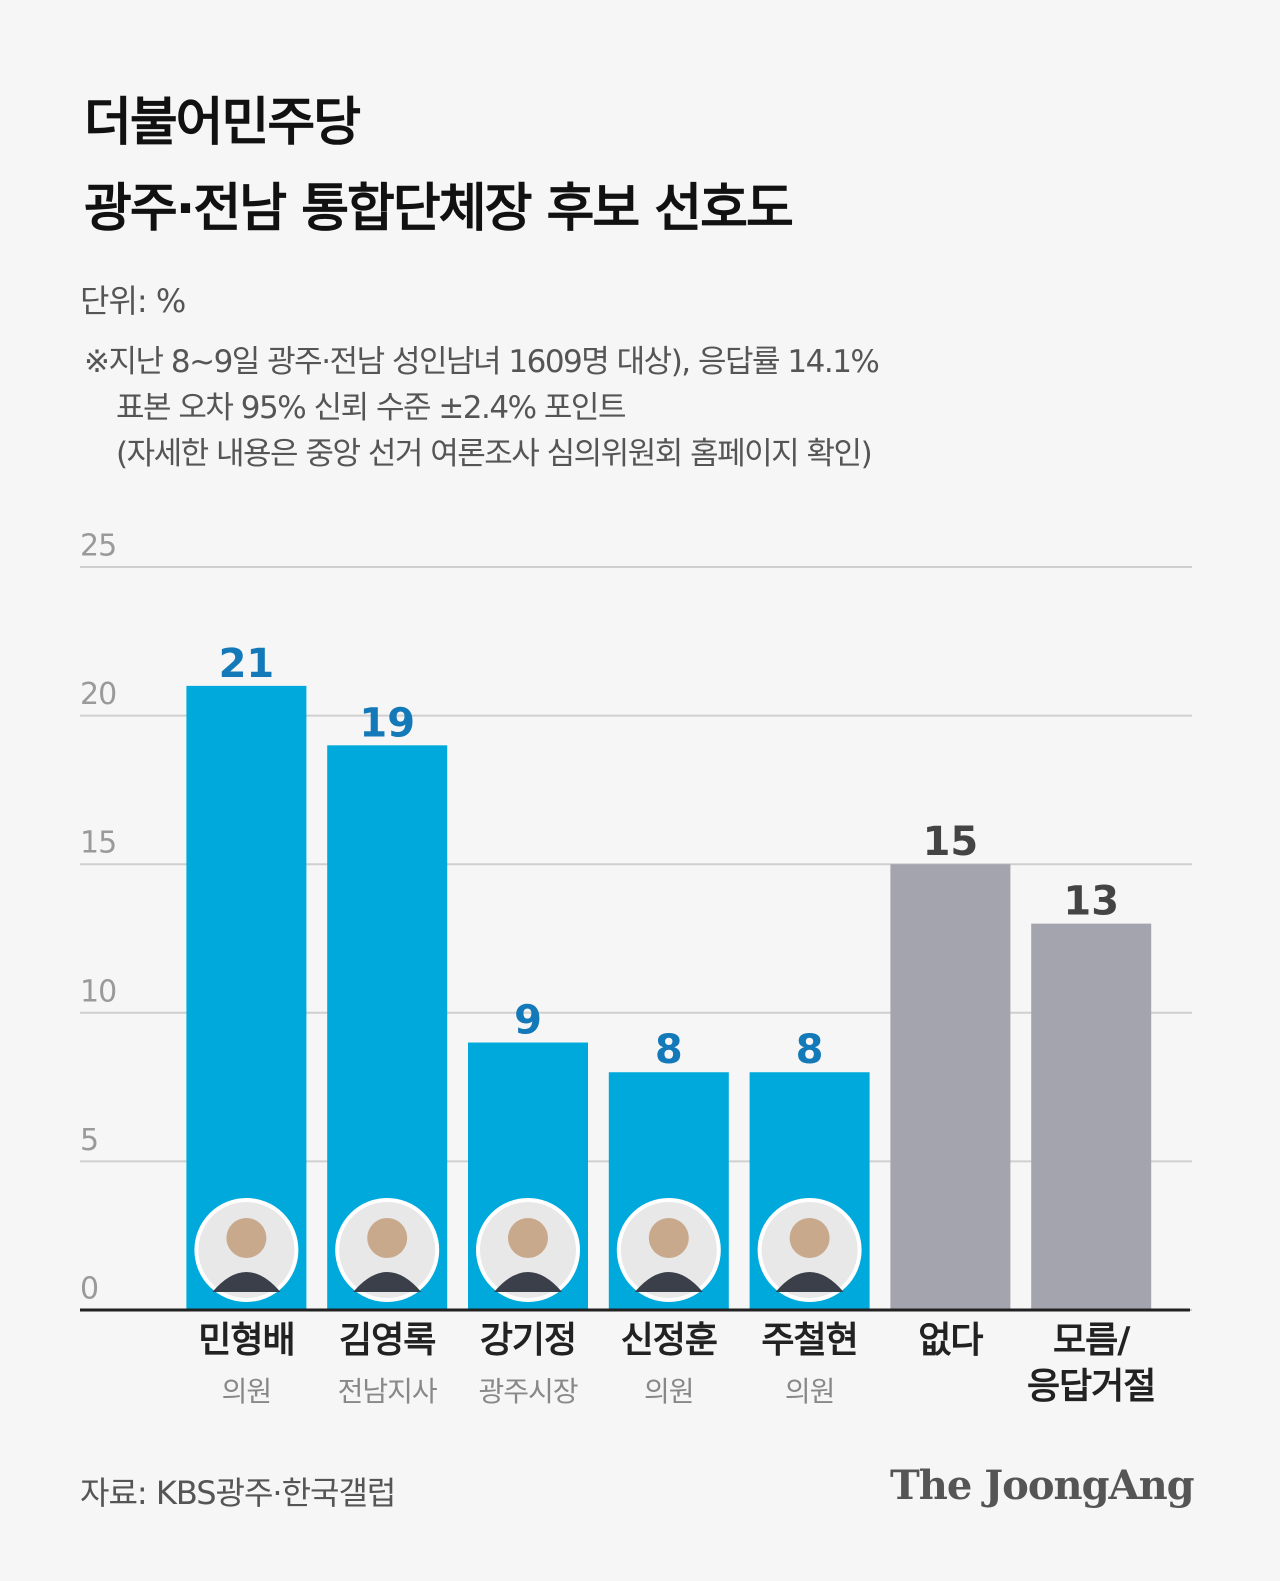 The height and width of the screenshot is (1581, 1280). I want to click on note: (자세한 내용은 중앙 선거 여론조사 심의위원회 홈페이지 확인), so click(494, 454).